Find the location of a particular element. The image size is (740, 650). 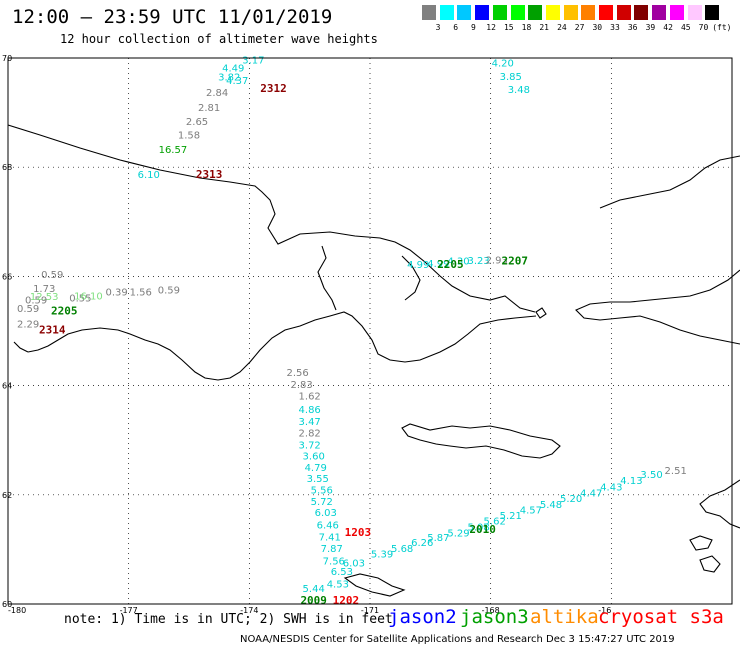

wave-height-label: 2.29 is located at coordinates (28, 325).